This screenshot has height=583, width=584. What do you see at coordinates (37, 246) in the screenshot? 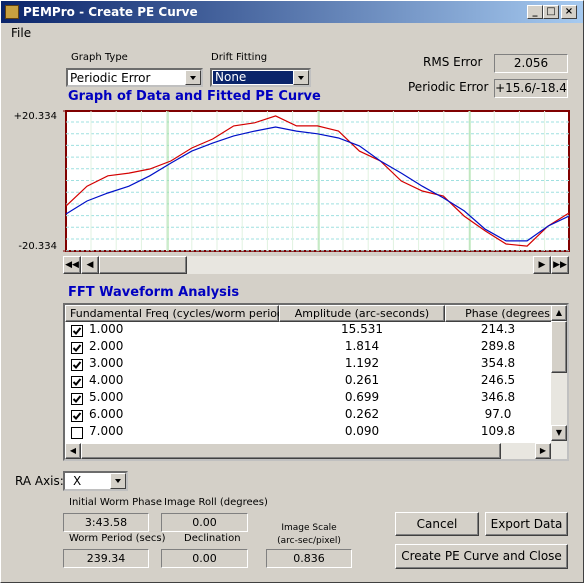
I see `y-tick-label: -20.334` at bounding box center [37, 246].